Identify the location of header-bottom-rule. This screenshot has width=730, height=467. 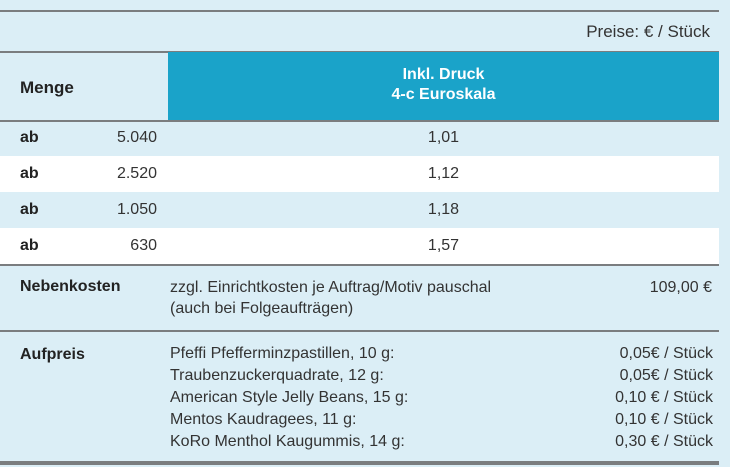
(359, 121).